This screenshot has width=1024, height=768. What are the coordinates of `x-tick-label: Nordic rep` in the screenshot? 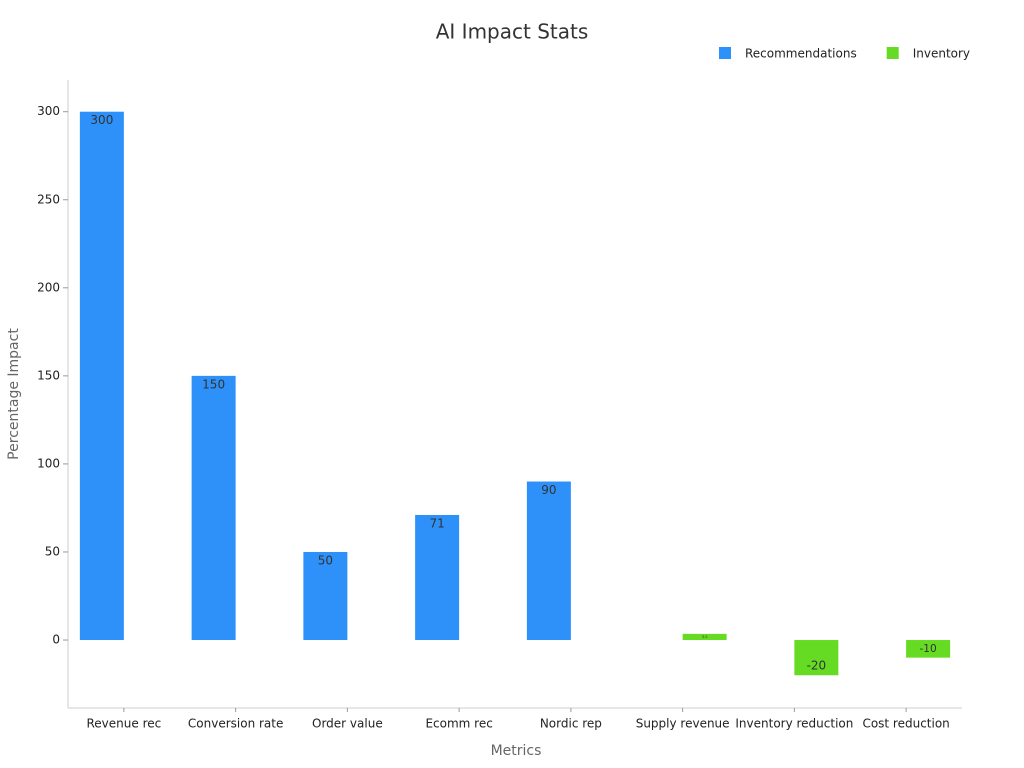 It's located at (571, 724).